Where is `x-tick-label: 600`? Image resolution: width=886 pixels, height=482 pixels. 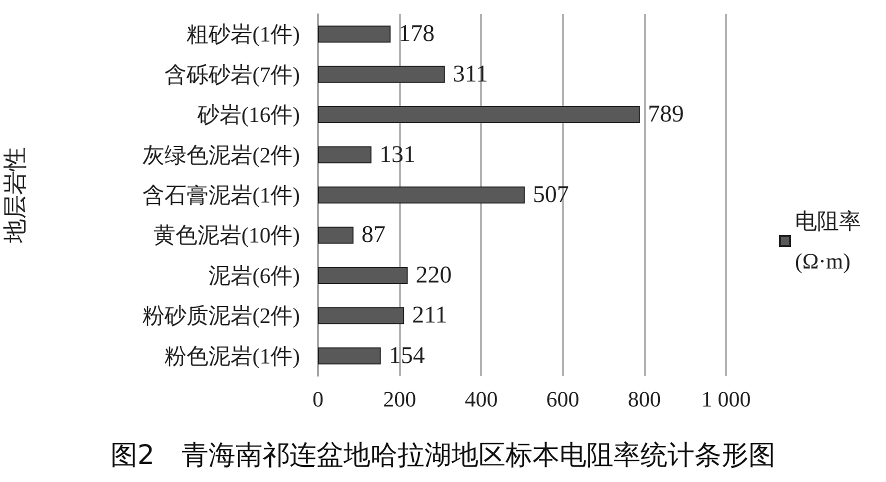 x-tick-label: 600 is located at coordinates (563, 399).